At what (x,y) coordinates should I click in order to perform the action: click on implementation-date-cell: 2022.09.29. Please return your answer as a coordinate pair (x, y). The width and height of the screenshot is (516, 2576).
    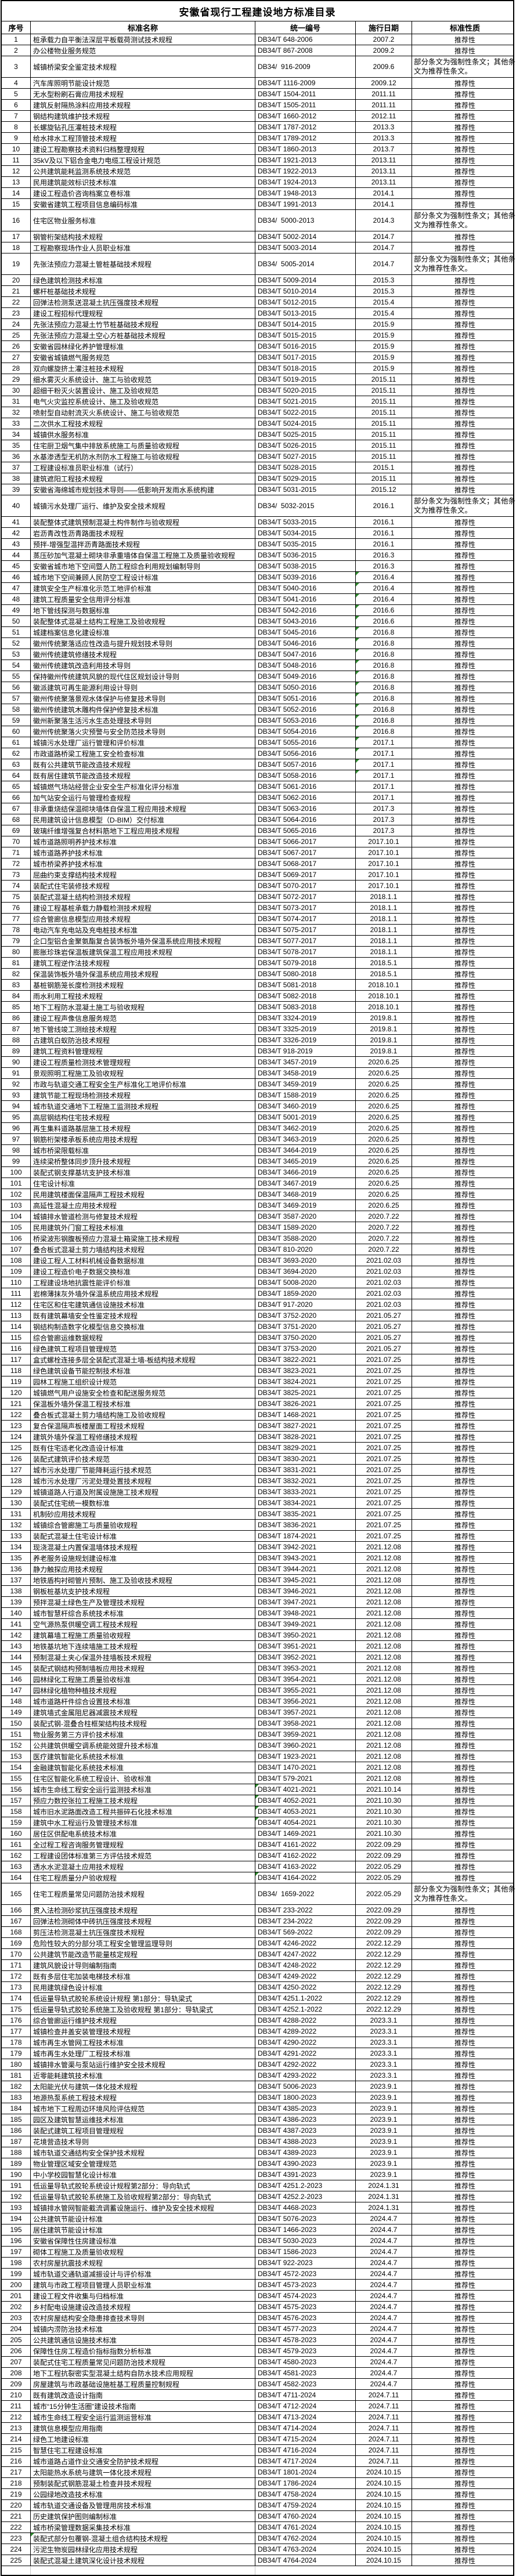
    Looking at the image, I should click on (384, 1845).